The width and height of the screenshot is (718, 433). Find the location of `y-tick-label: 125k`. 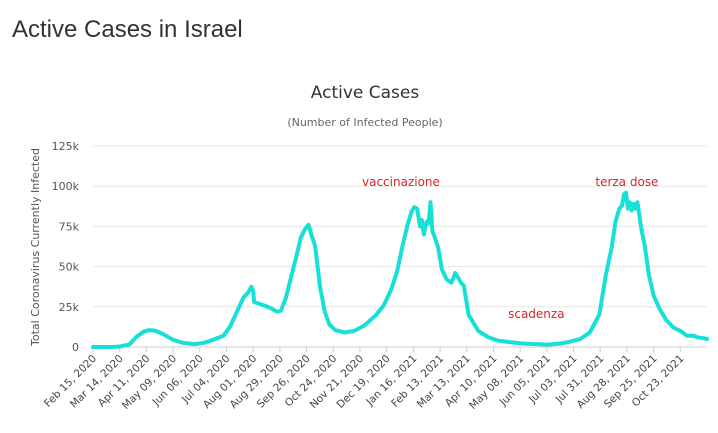

y-tick-label: 125k is located at coordinates (66, 146).